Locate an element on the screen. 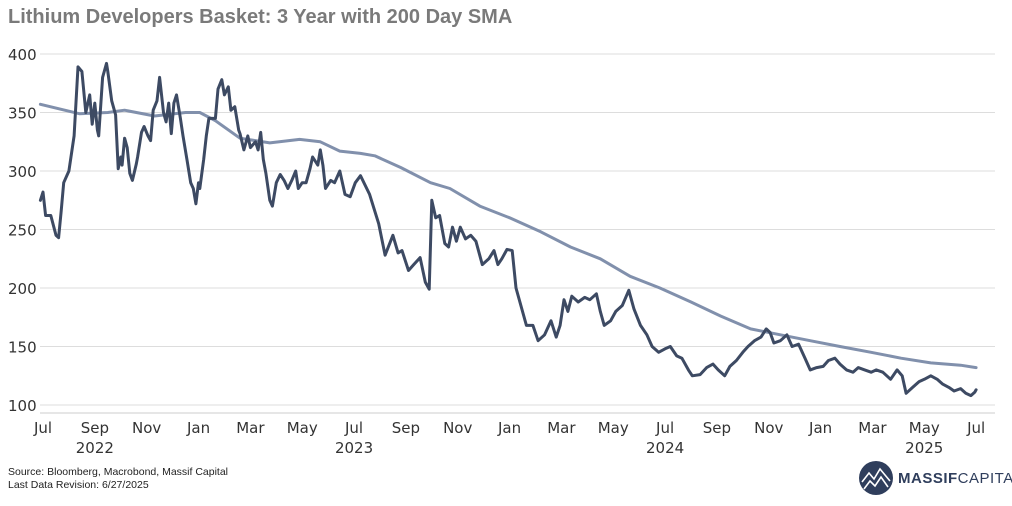 This screenshot has height=506, width=1012. revision-note: Last Data Revision: 6/27/2025 is located at coordinates (78, 485).